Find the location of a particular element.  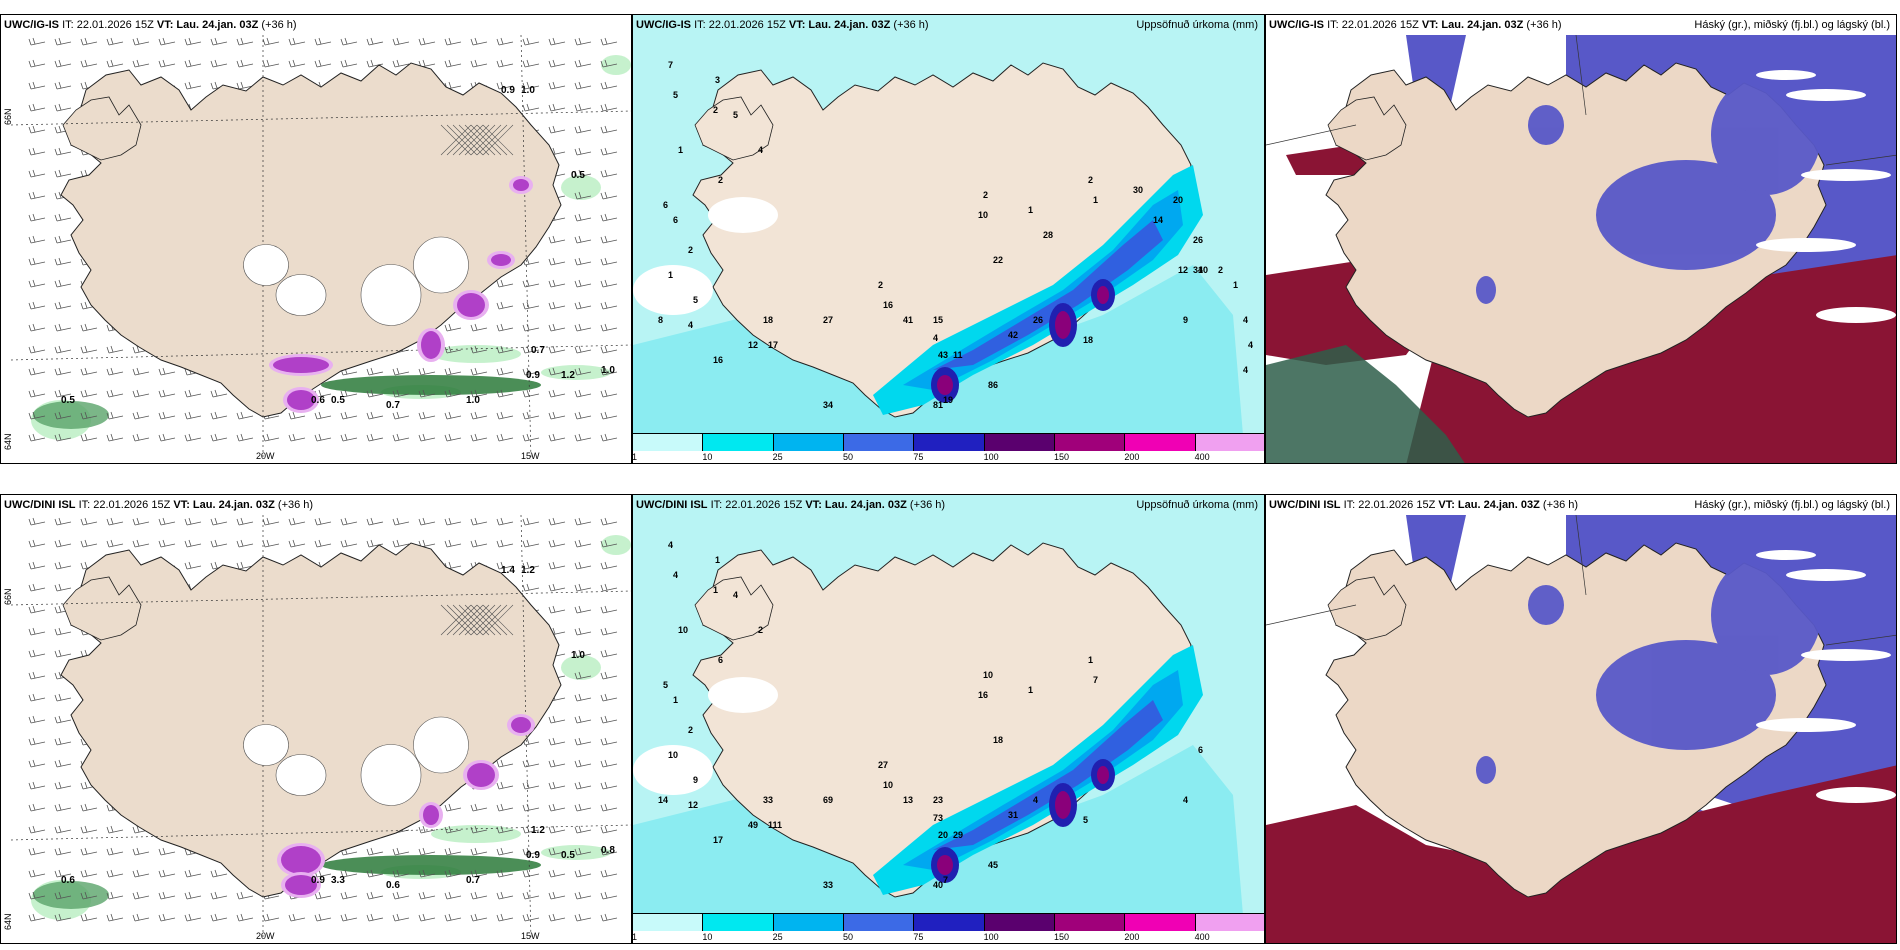

precip-value-label: 2 is located at coordinates (721, 180).